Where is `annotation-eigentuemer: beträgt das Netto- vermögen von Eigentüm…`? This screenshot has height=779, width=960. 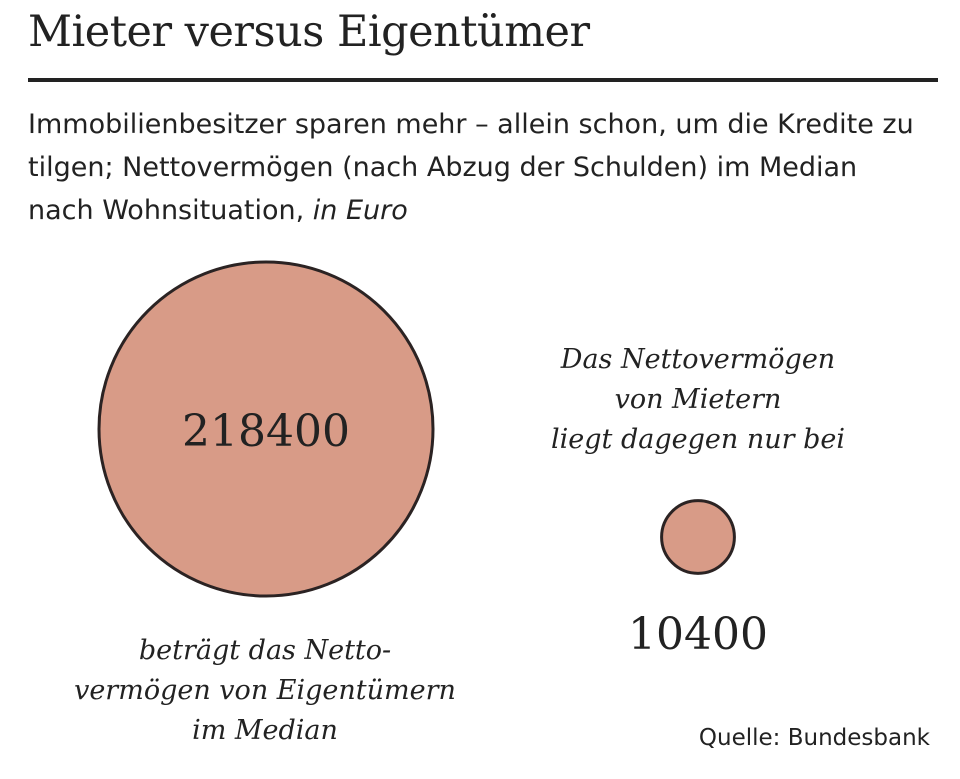
annotation-eigentuemer: beträgt das Netto- vermögen von Eigentüm… is located at coordinates (265, 690).